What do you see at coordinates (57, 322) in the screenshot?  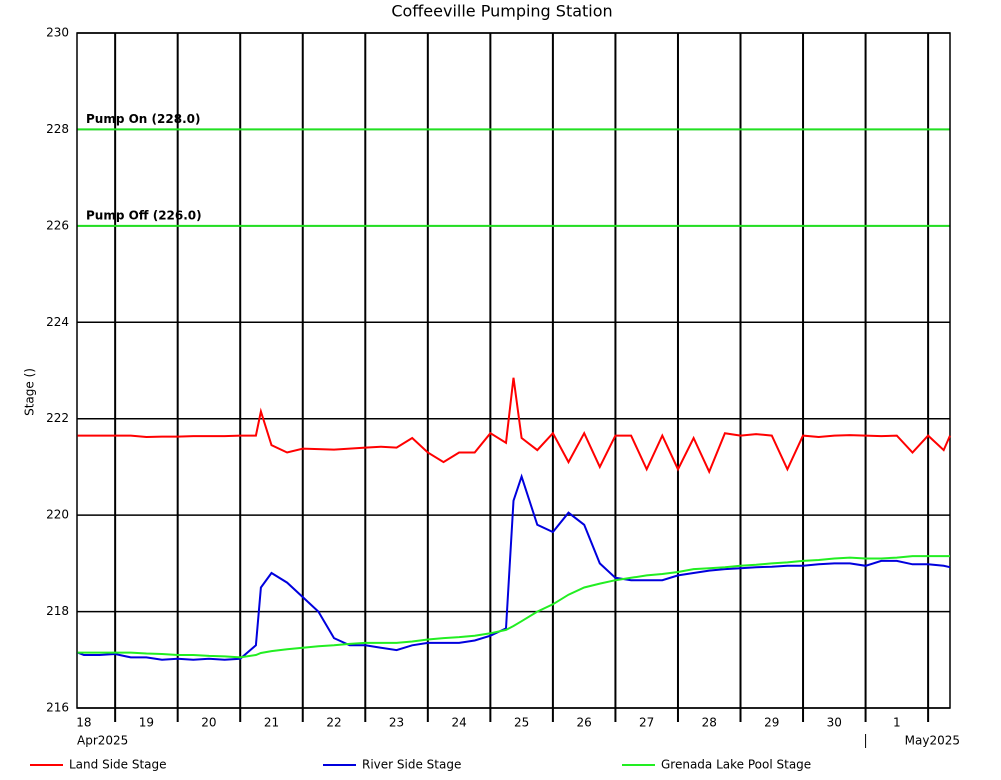 I see `y-tick-label: 224` at bounding box center [57, 322].